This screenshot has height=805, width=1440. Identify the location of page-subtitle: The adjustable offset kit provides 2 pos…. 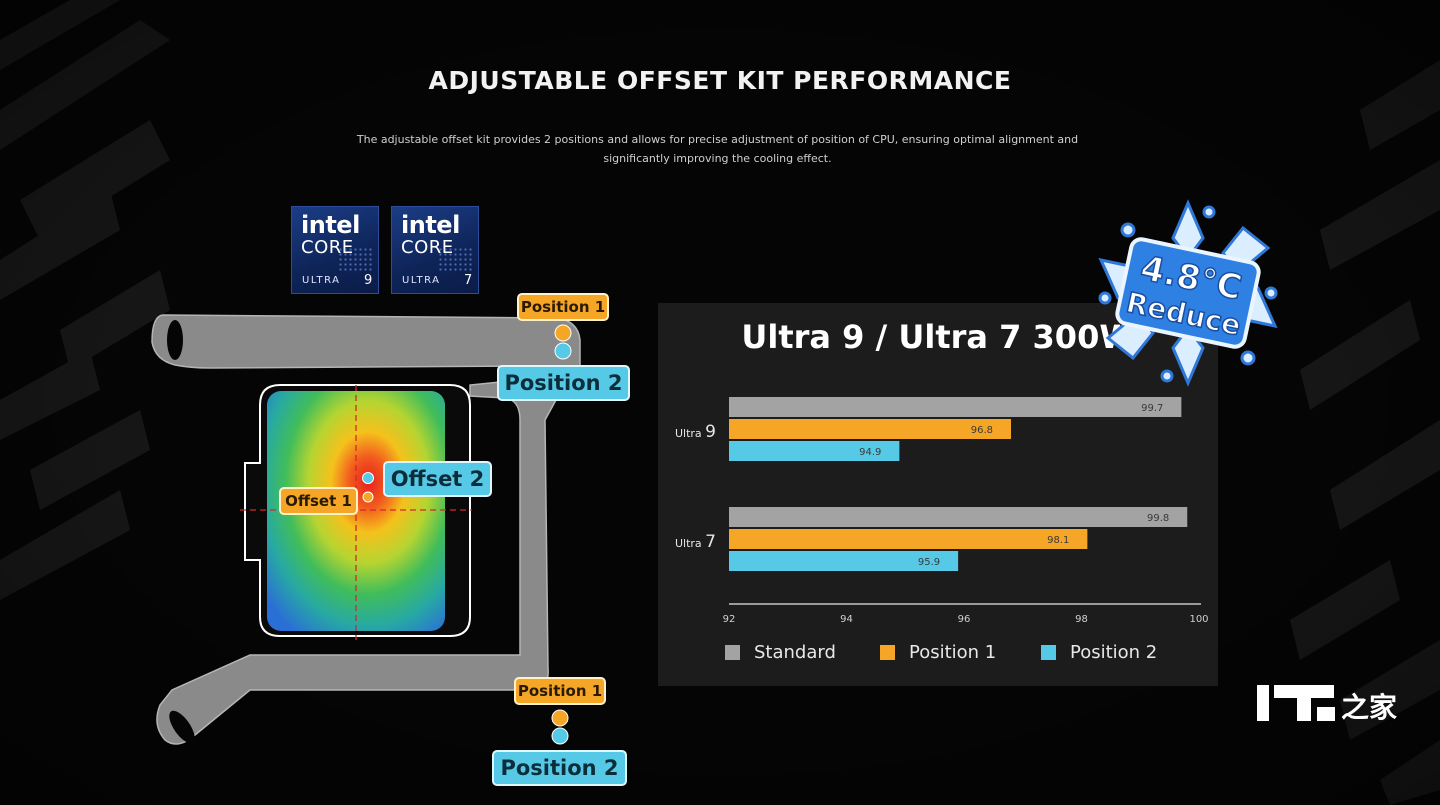
(717, 149).